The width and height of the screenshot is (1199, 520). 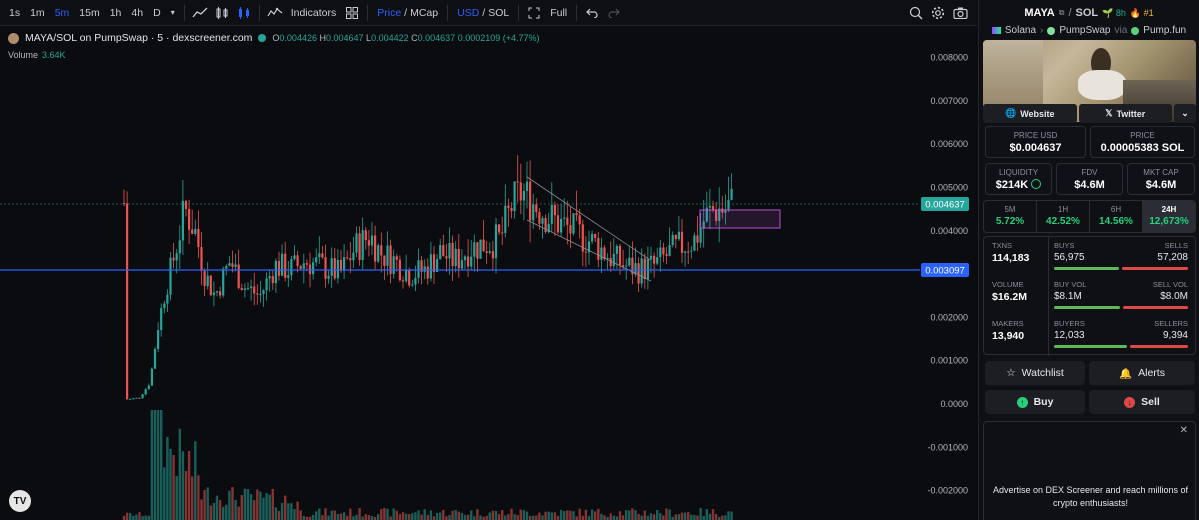 I want to click on chain-name: Solana, so click(x=1020, y=30).